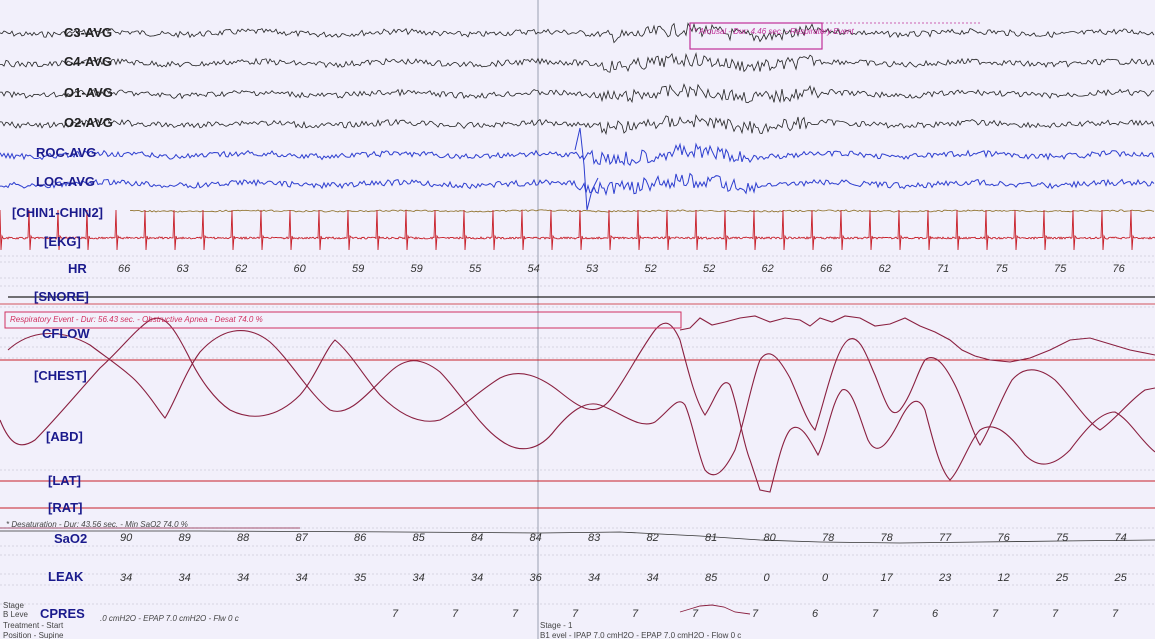  What do you see at coordinates (624, 578) in the screenshot?
I see `leak-value-row: 34 34 34 34 35 34 34 36 34 34 85 0 0 17 23 12 25 25` at bounding box center [624, 578].